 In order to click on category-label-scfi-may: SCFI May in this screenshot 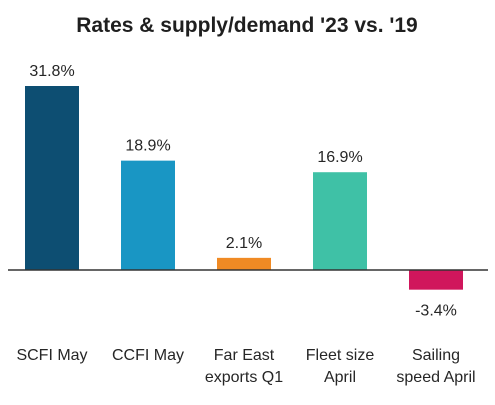, I will do `click(51, 355)`.